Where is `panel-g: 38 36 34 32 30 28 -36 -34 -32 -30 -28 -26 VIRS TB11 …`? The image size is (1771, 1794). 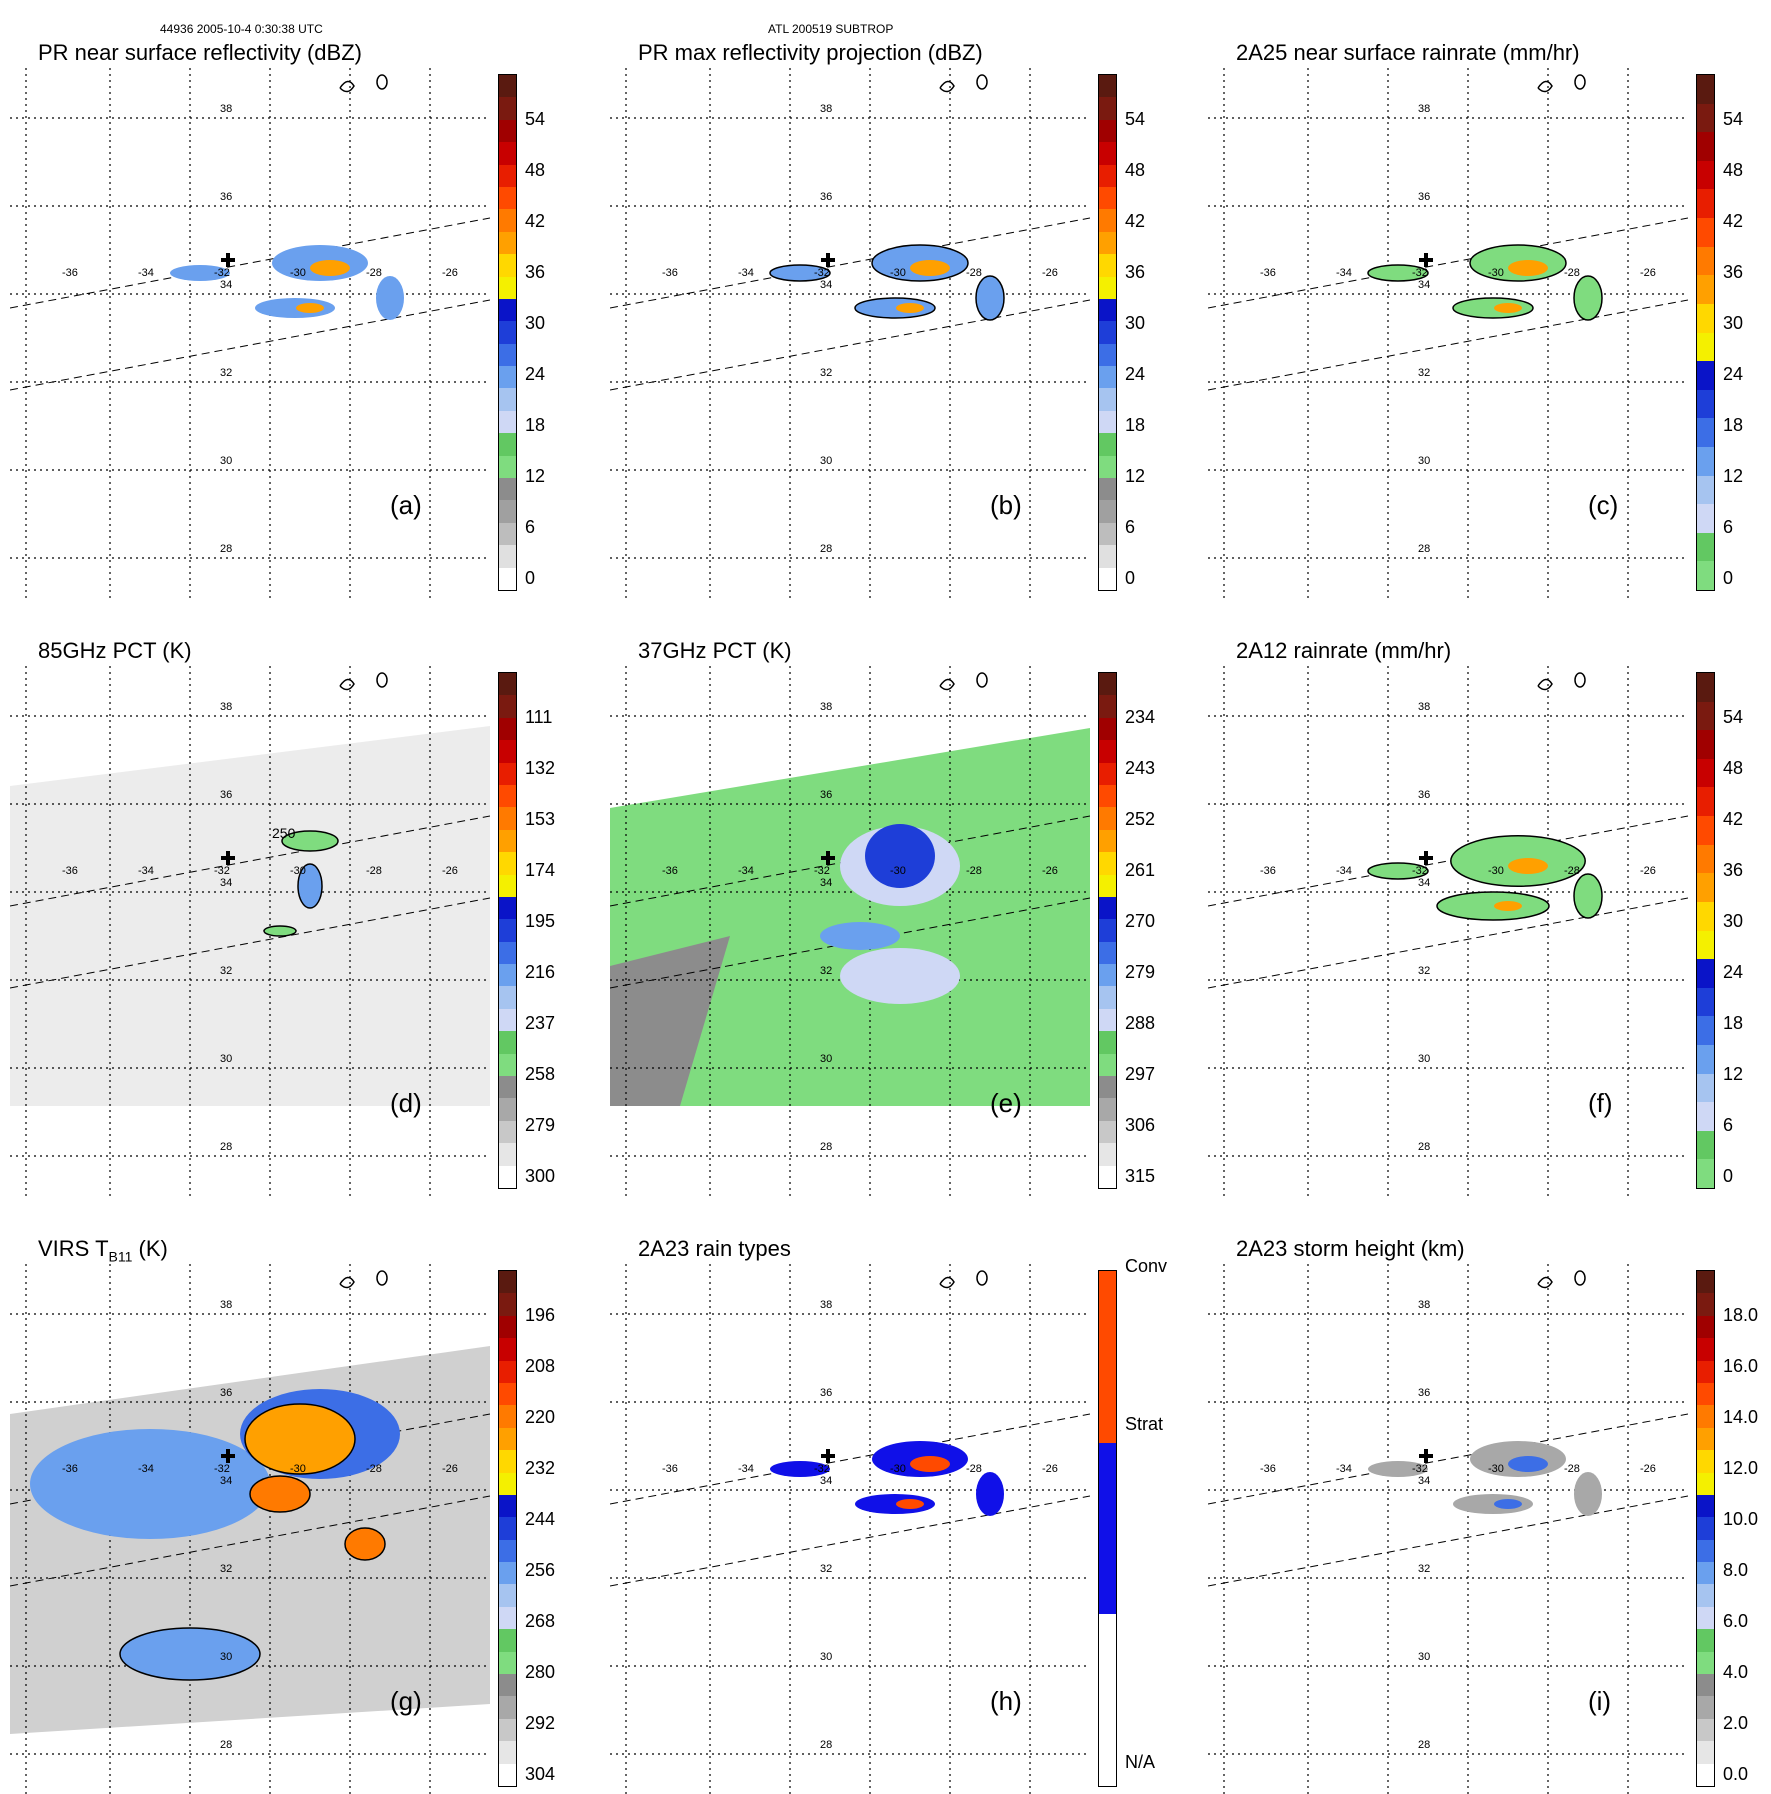 panel-g: 38 36 34 32 30 28 -36 -34 -32 -30 -28 -26 VIRS TB11 … is located at coordinates (305, 1514).